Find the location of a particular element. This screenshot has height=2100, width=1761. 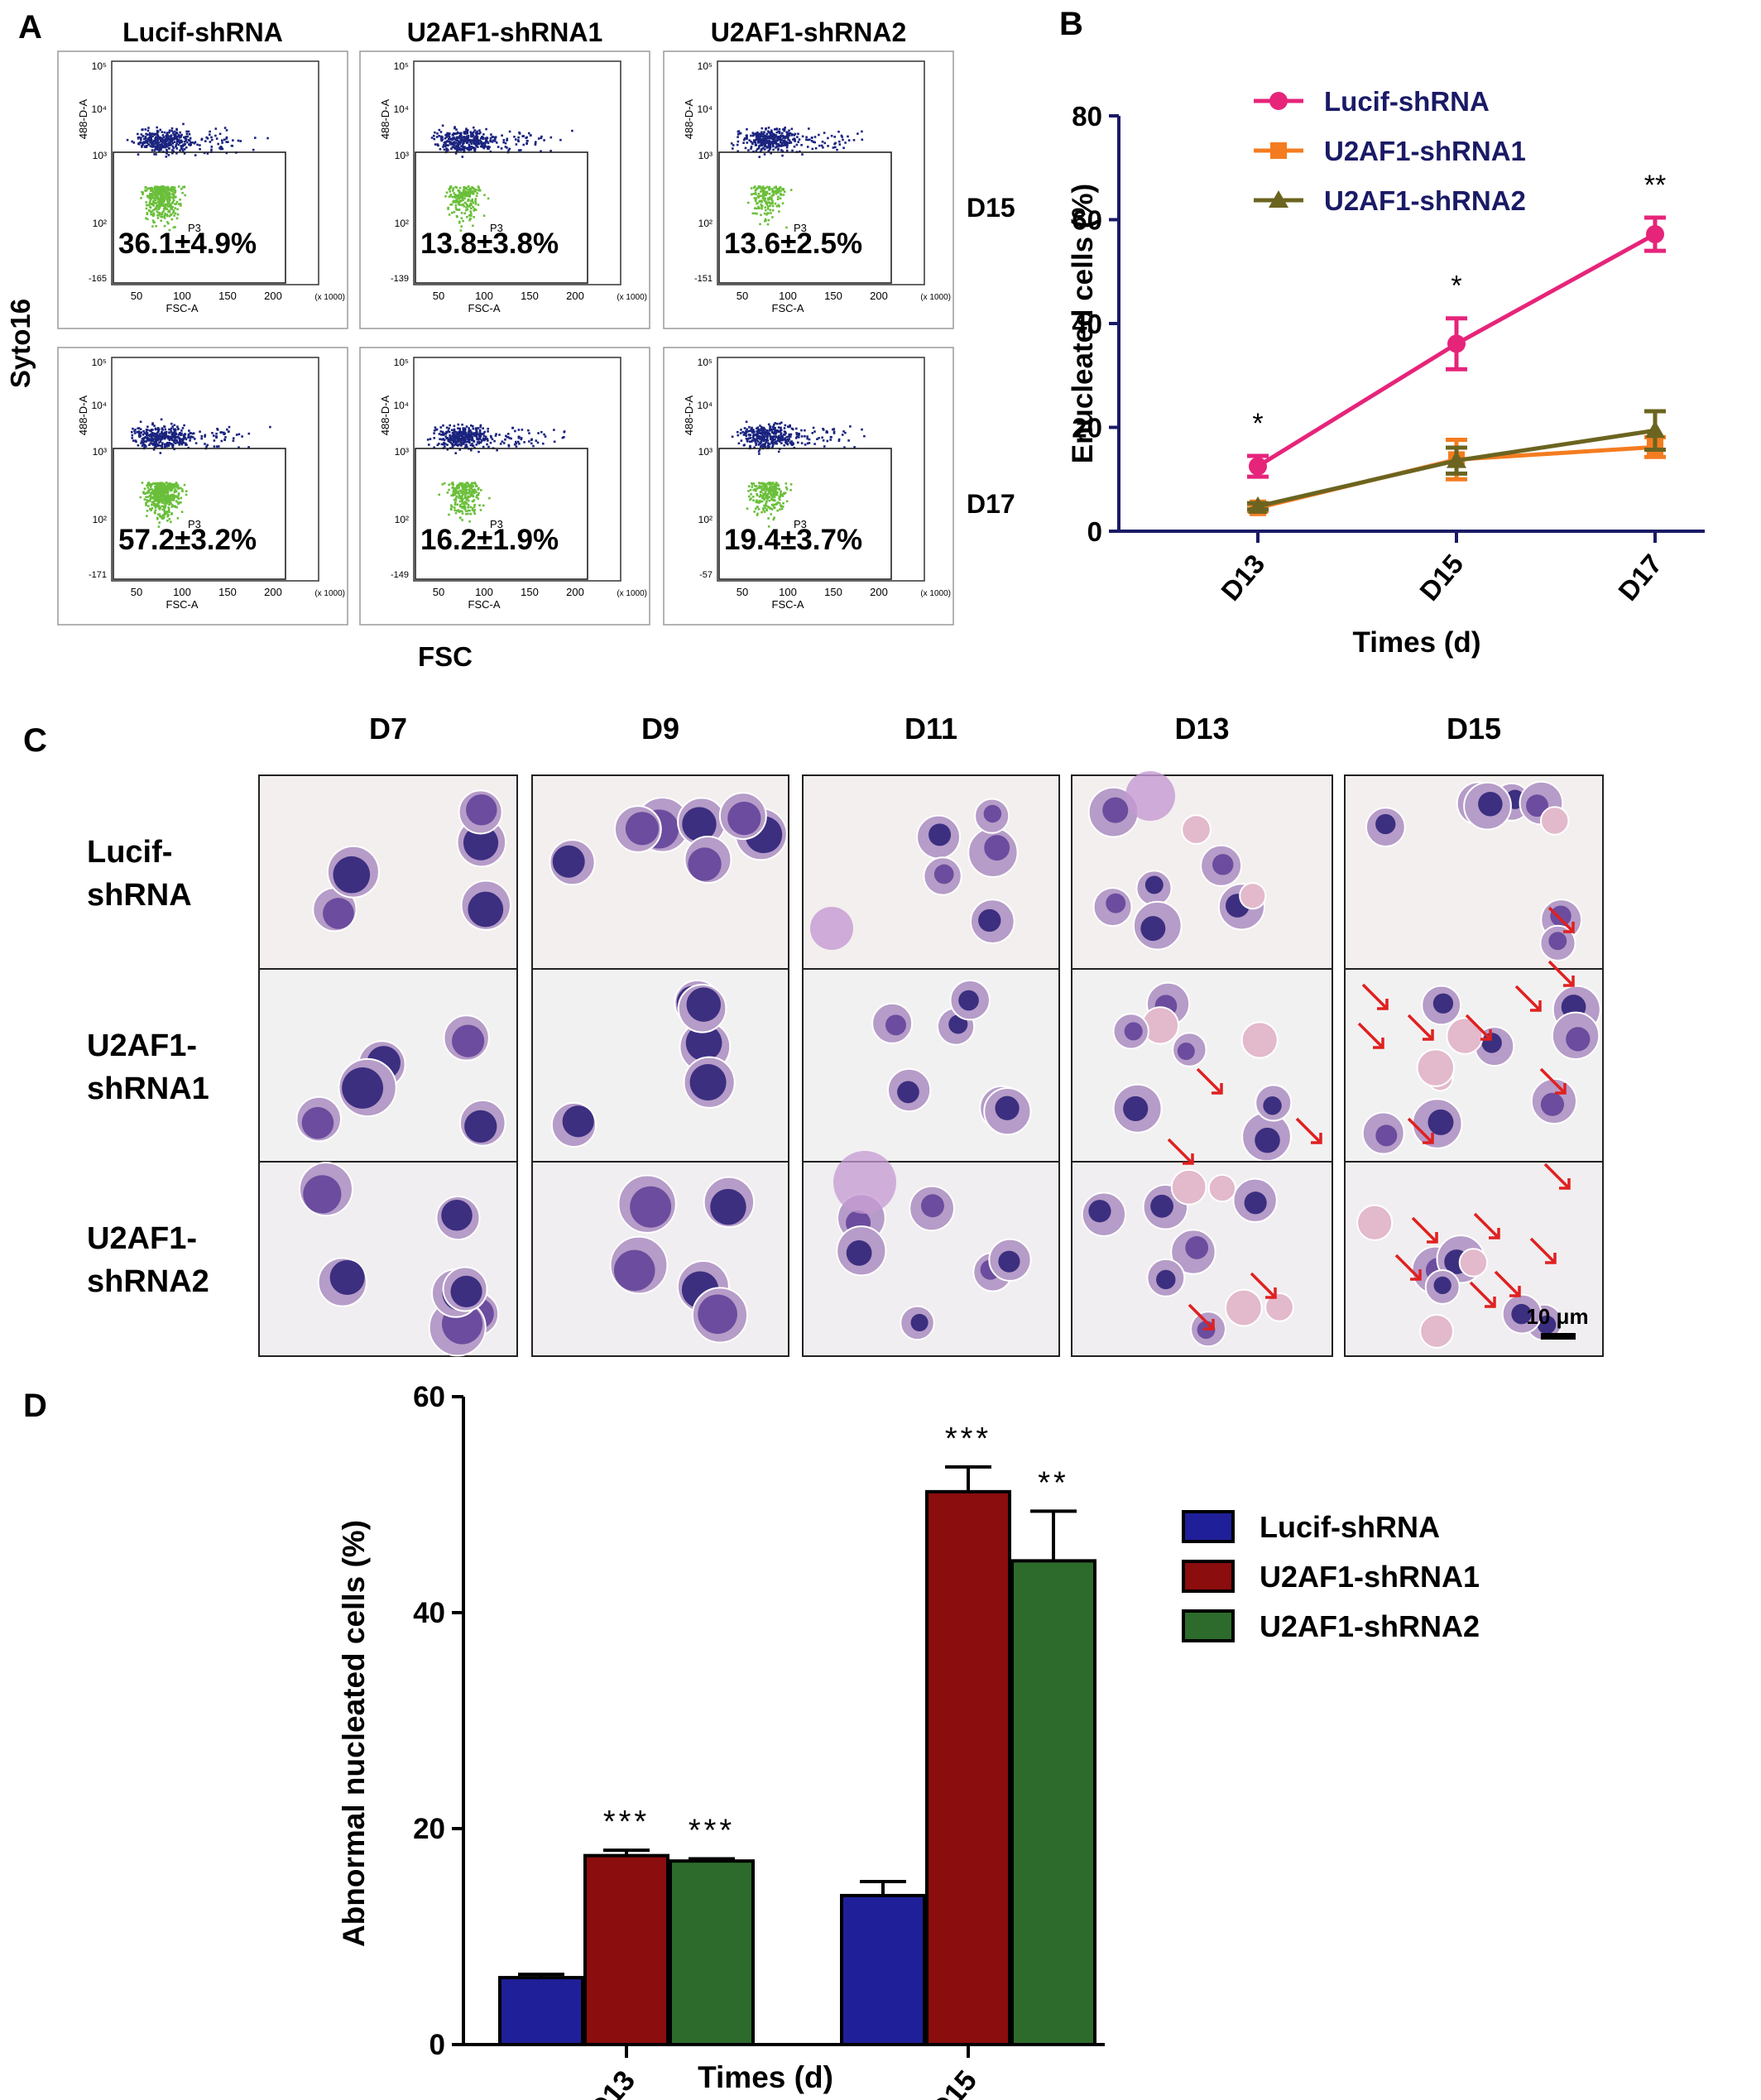

bar-lucif-shrna is located at coordinates (541, 2011).